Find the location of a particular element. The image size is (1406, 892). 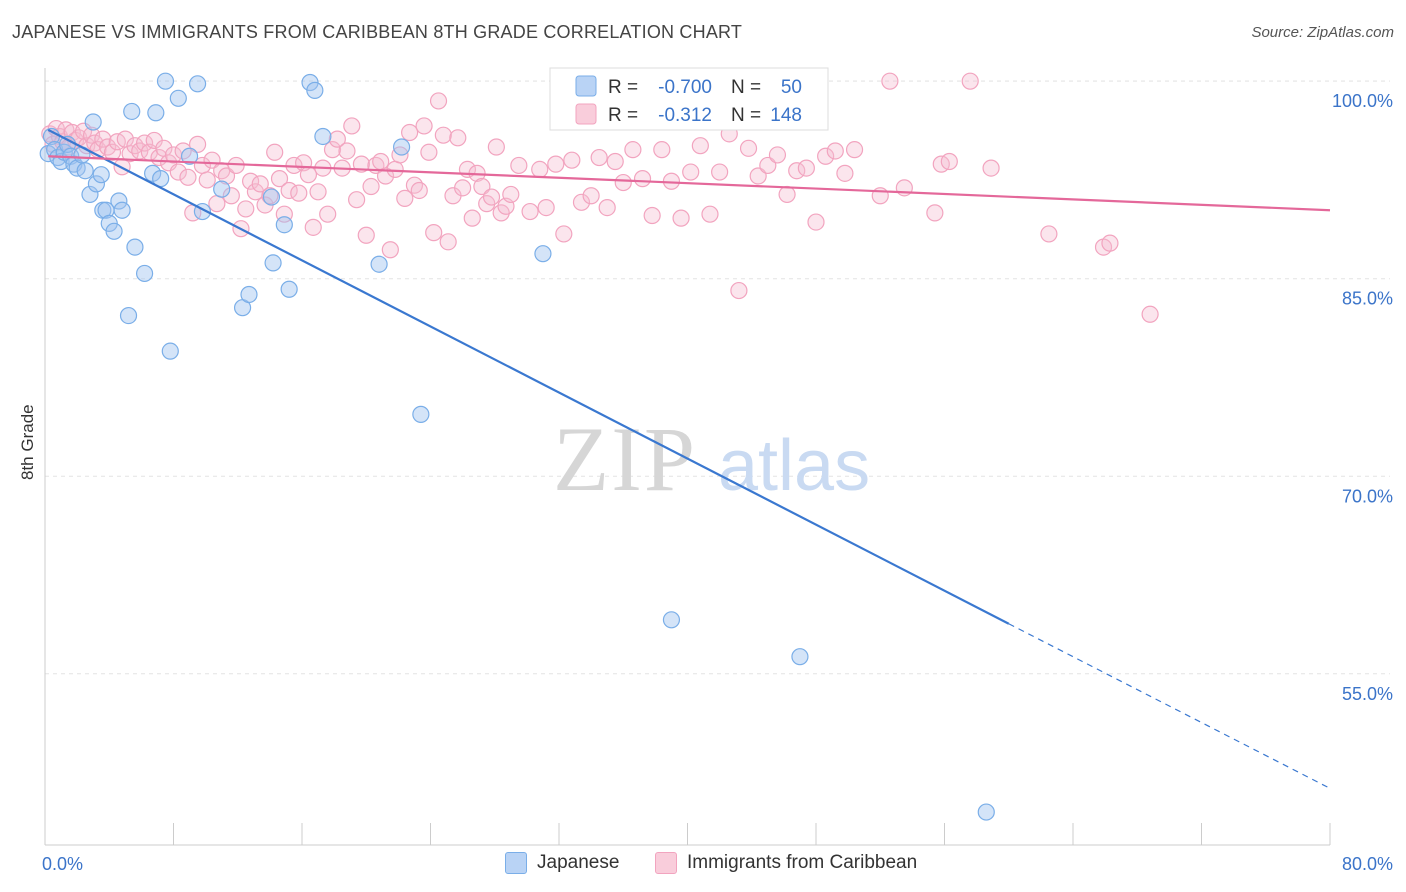

x-tick-labels: 0.0% 80.0% is located at coordinates (717, 864).